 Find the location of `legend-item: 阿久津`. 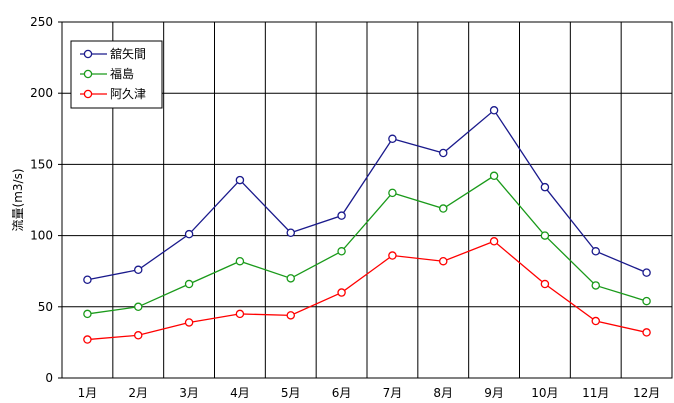

legend-item: 阿久津 is located at coordinates (113, 94).